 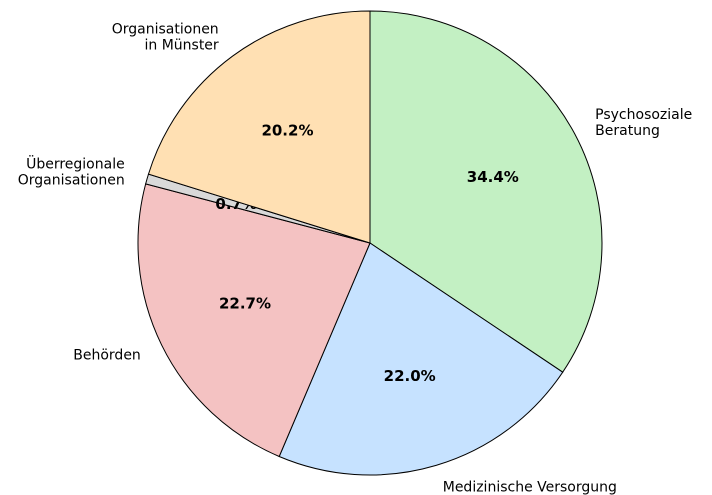 What do you see at coordinates (643, 123) in the screenshot?
I see `slice-label: Psychosoziale Beratung` at bounding box center [643, 123].